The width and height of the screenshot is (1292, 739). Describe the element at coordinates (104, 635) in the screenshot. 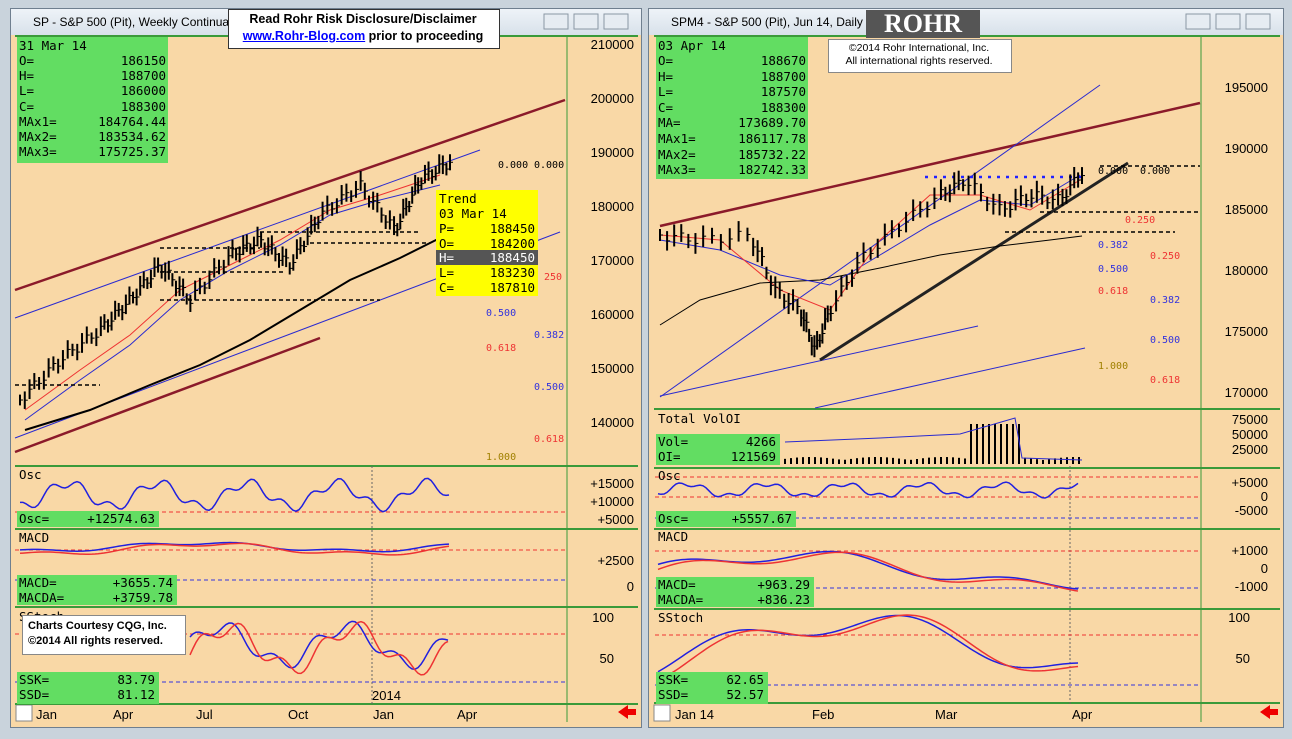

I see `credit-box` at that location.